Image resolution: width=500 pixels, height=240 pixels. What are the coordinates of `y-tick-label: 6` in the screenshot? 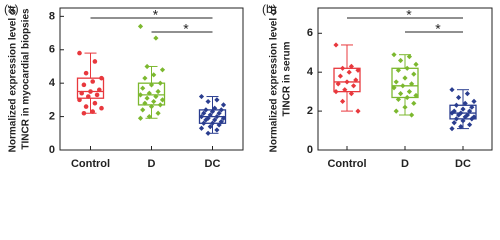 It's located at (310, 33).